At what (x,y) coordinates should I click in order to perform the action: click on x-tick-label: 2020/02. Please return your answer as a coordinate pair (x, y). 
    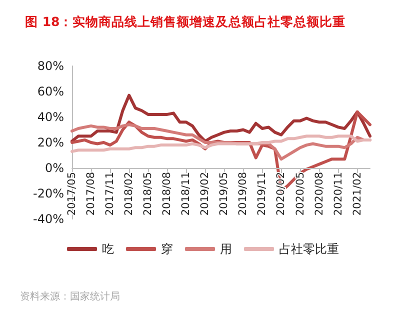
    Looking at the image, I should click on (281, 194).